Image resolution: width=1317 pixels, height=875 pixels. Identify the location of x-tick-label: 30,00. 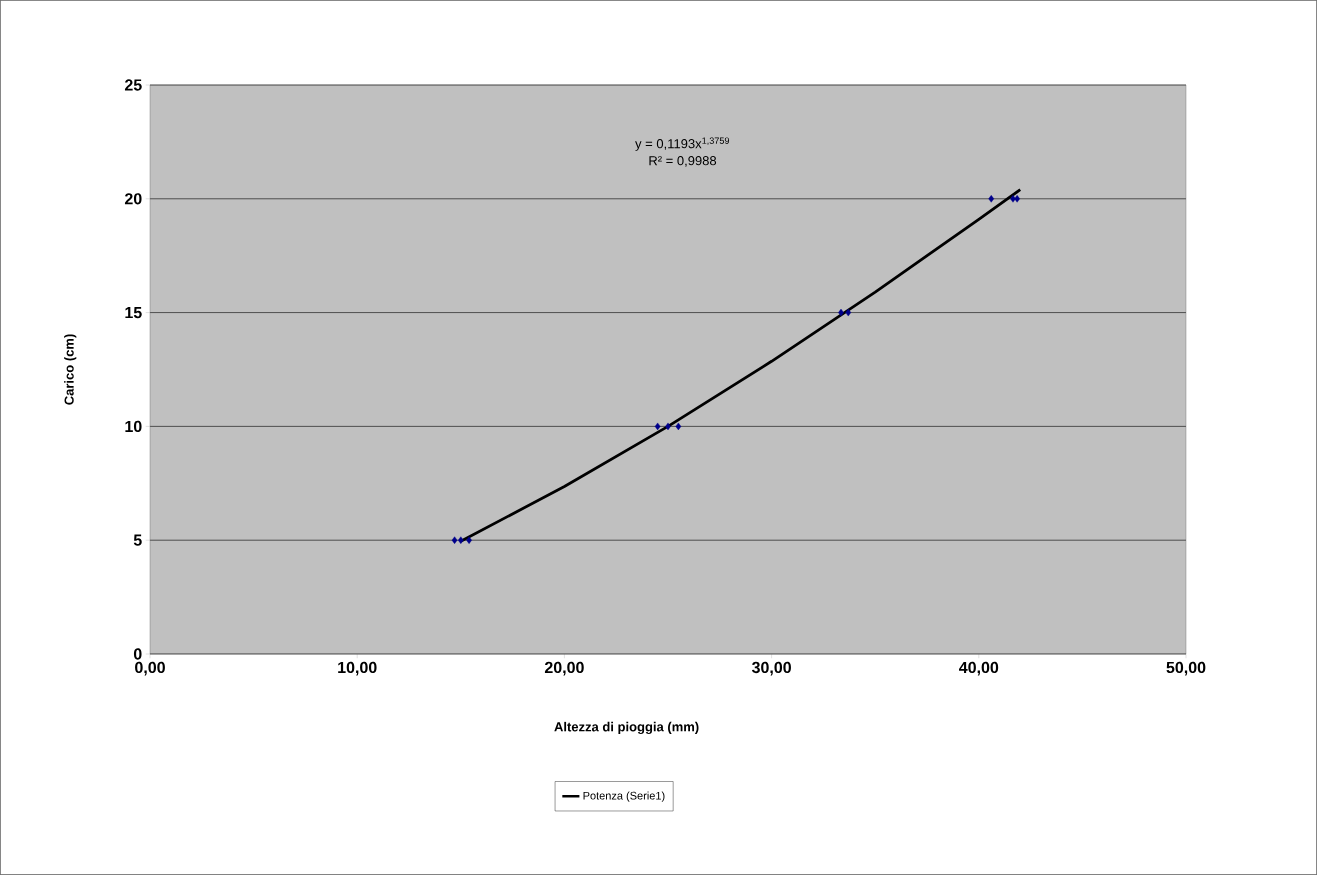
(771, 668).